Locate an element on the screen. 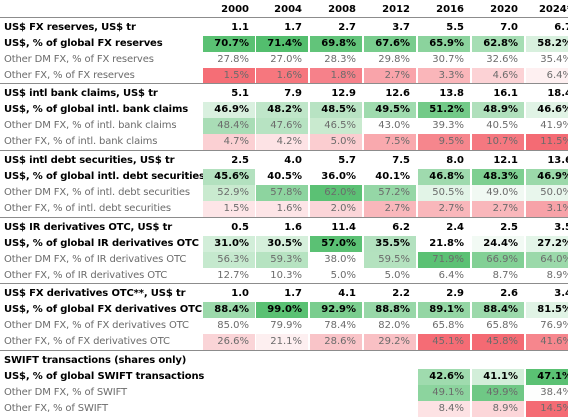 This screenshot has width=568, height=417. row-label: US$, % of global IR derivatives OTC is located at coordinates (101, 243).